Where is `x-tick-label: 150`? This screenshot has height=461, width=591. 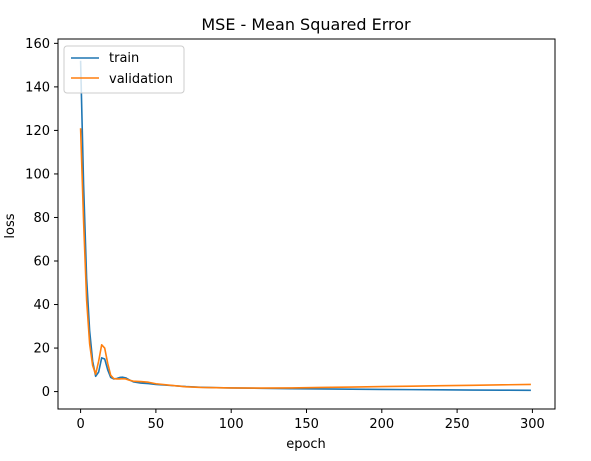
x-tick-label: 150 is located at coordinates (306, 424).